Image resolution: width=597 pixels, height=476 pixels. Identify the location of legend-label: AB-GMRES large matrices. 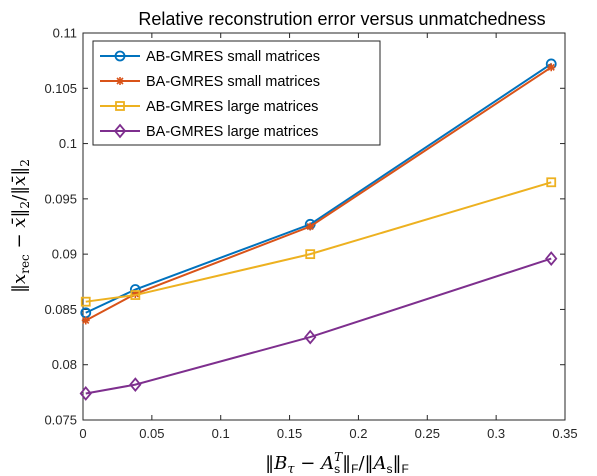
(232, 107).